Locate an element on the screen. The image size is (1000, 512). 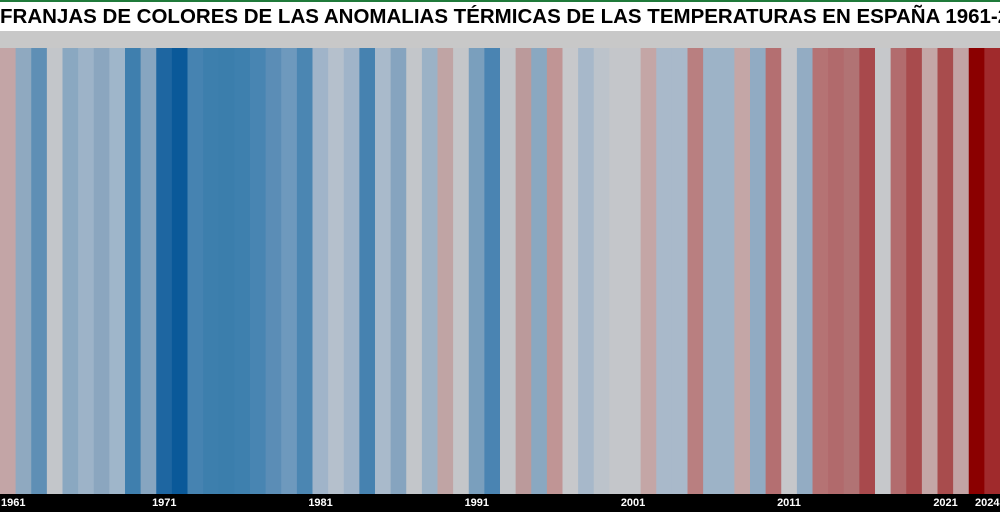
stripe-1987 is located at coordinates (414, 271).